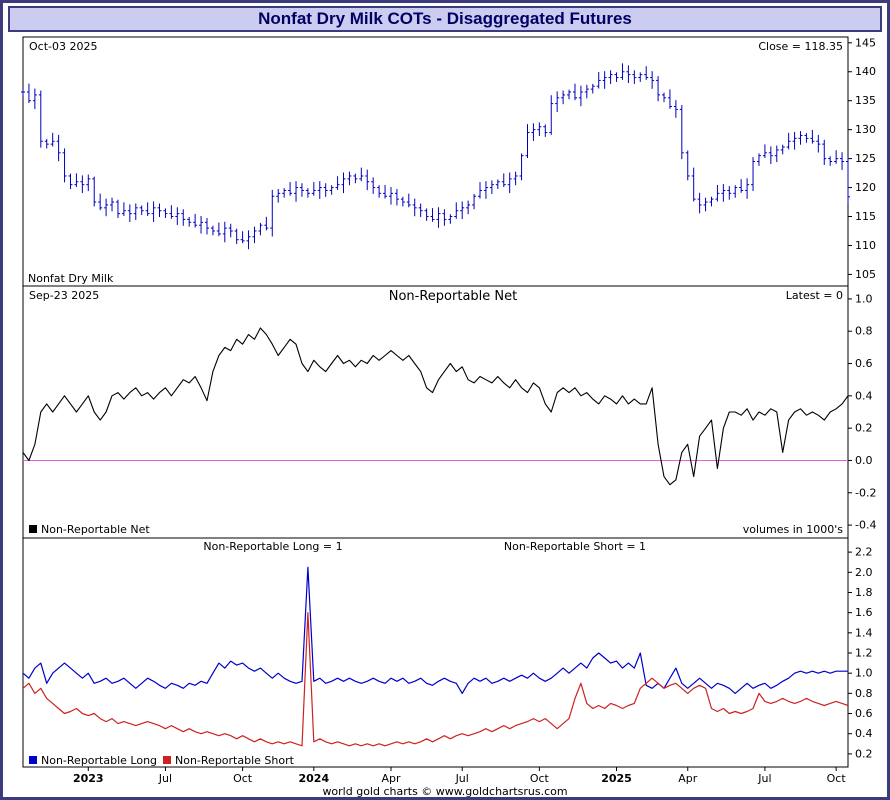 The height and width of the screenshot is (800, 890). Describe the element at coordinates (88, 778) in the screenshot. I see `x-tick-label: 2023` at that location.